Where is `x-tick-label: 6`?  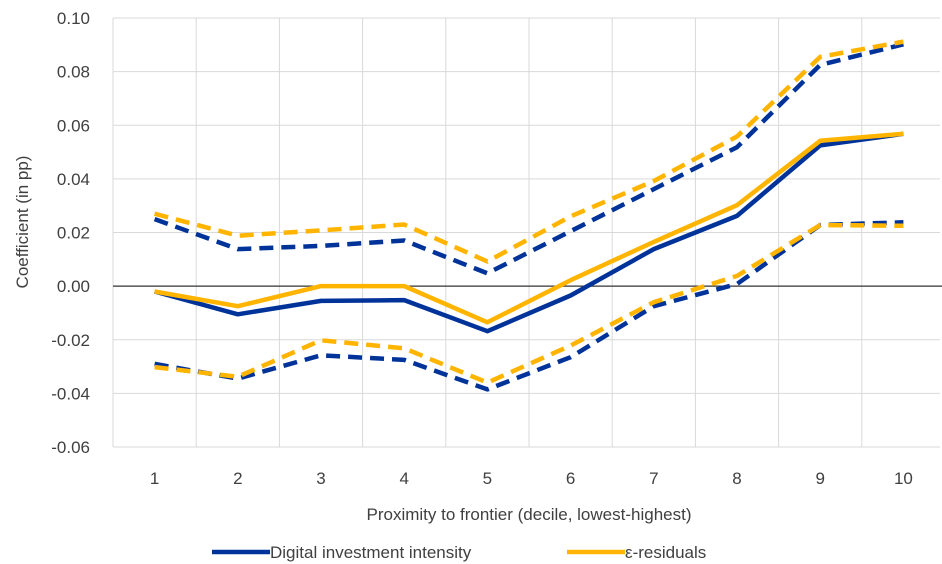 x-tick-label: 6 is located at coordinates (570, 478).